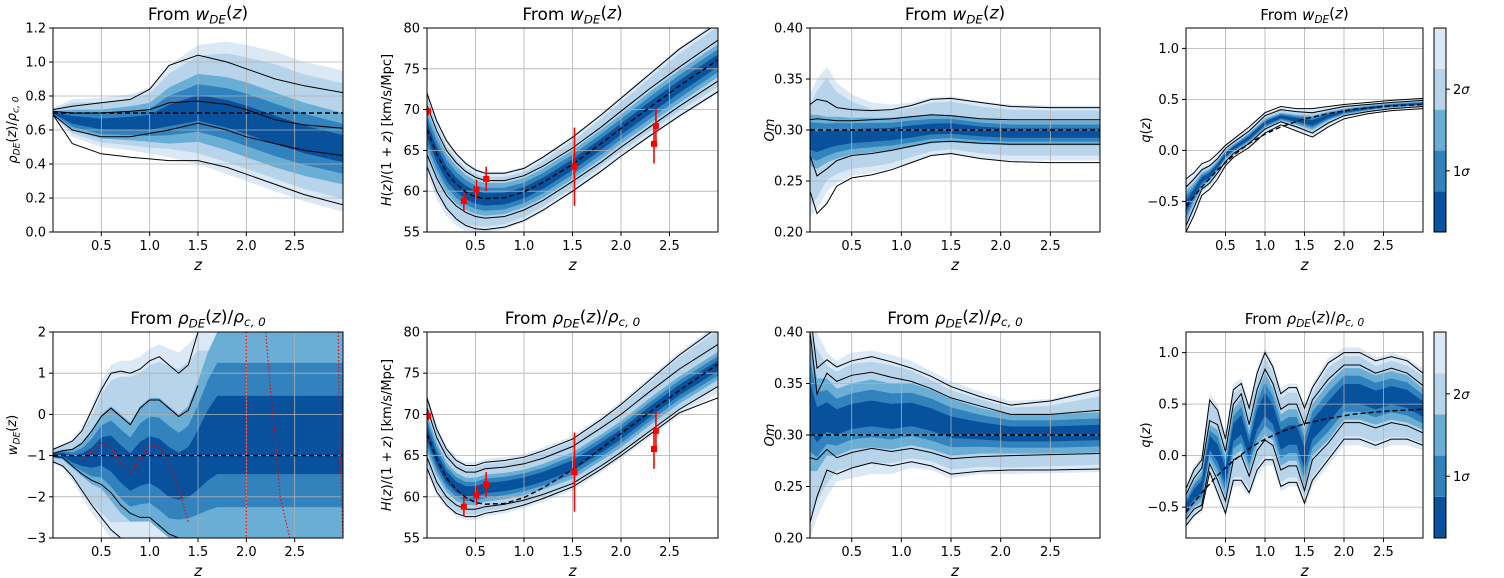  Describe the element at coordinates (35, 63) in the screenshot. I see `y-tick-label: 1.0` at that location.